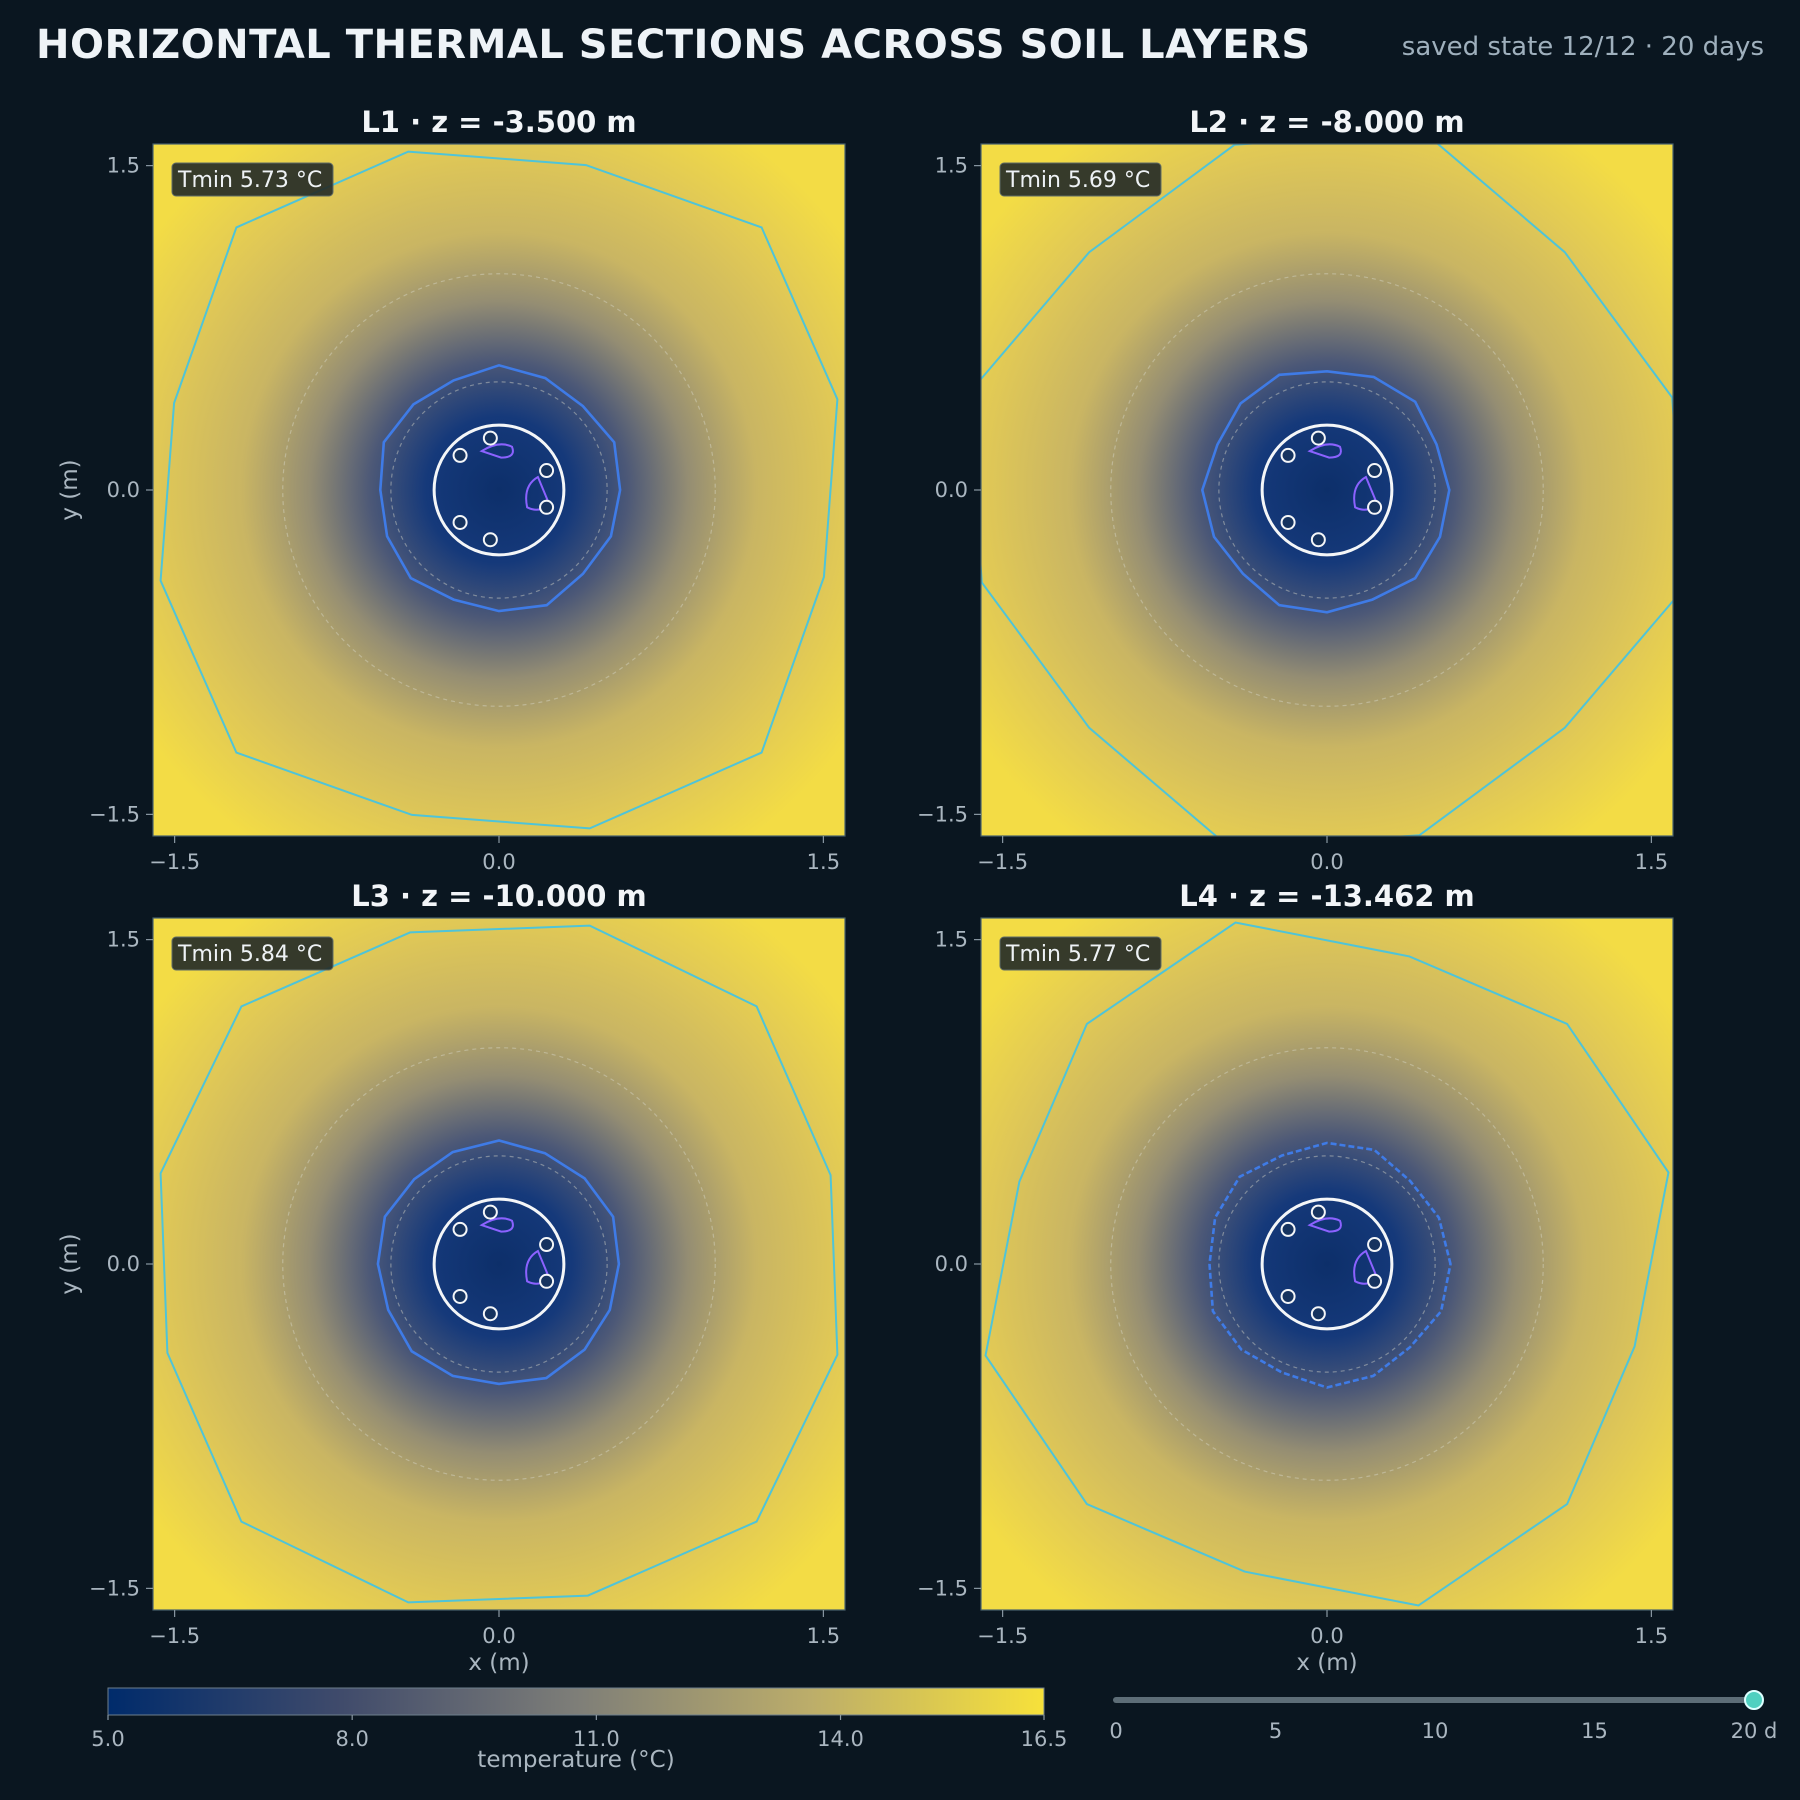 Image resolution: width=1800 pixels, height=1800 pixels. What do you see at coordinates (1435, 1731) in the screenshot?
I see `slider-tick-label: 10` at bounding box center [1435, 1731].